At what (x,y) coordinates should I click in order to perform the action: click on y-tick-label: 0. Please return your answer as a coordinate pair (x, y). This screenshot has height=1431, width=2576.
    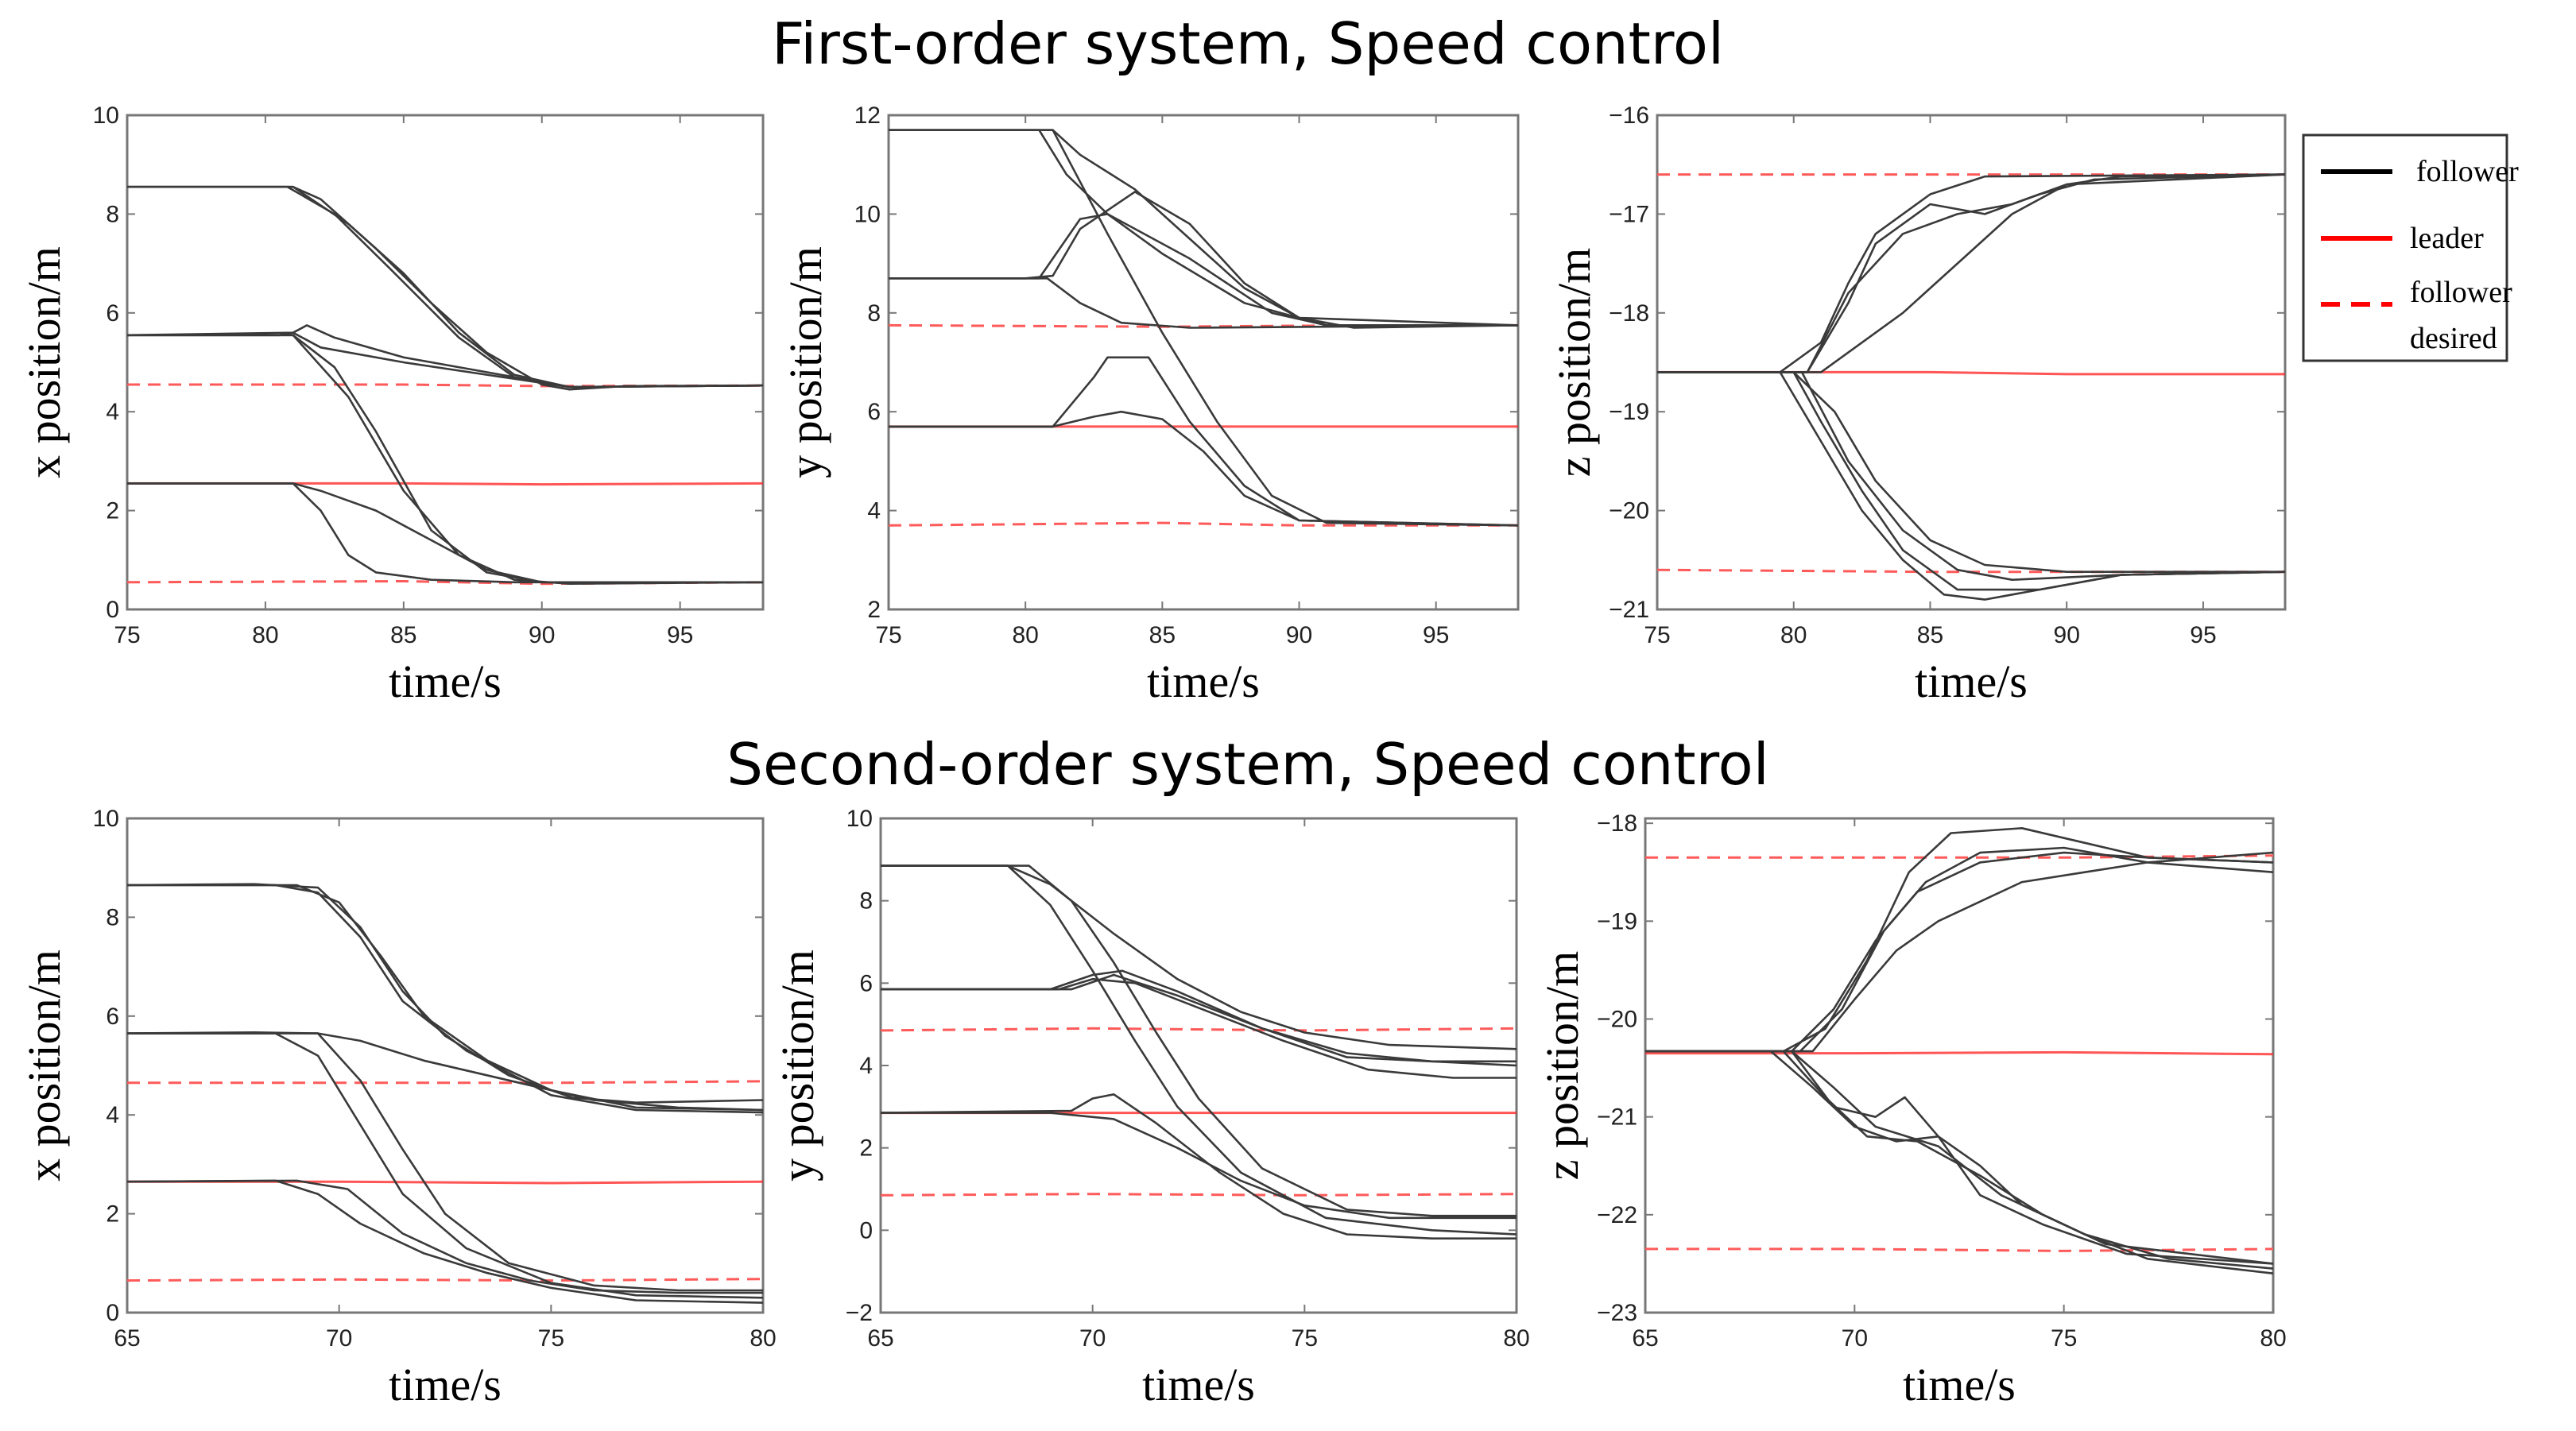
    Looking at the image, I should click on (866, 1230).